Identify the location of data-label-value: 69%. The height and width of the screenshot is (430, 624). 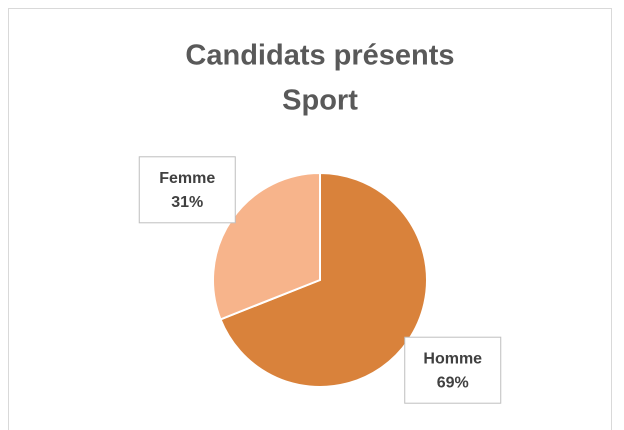
(453, 382).